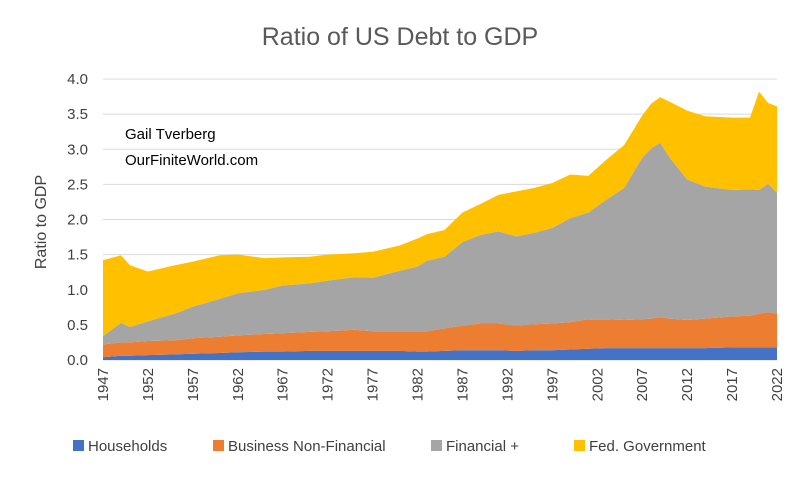  Describe the element at coordinates (77, 360) in the screenshot. I see `y-tick-label: 0.0` at that location.